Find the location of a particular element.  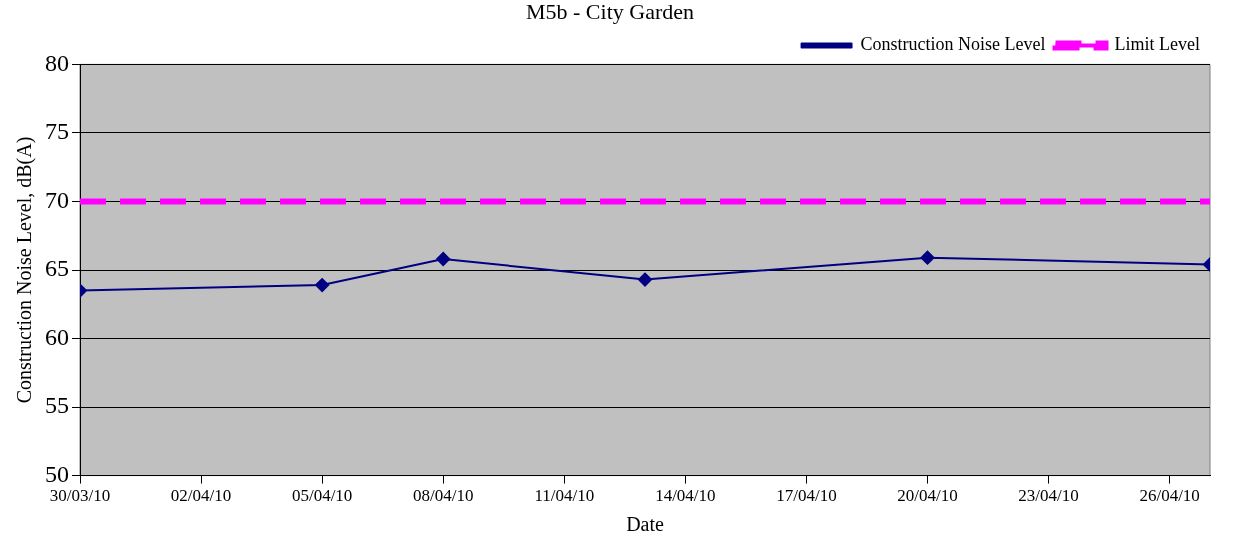

y-tick-label: 60 is located at coordinates (57, 336).